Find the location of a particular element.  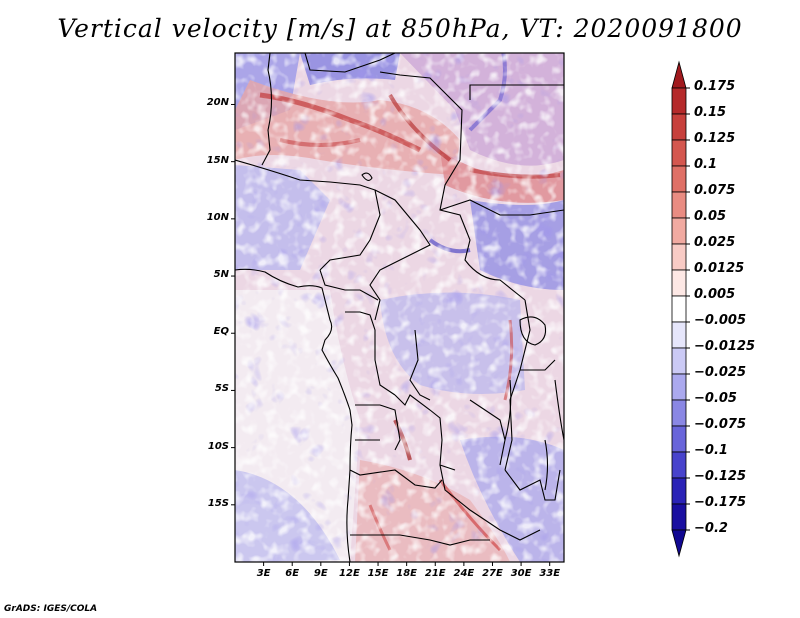

lon-tick-label: 12E is located at coordinates (349, 573).